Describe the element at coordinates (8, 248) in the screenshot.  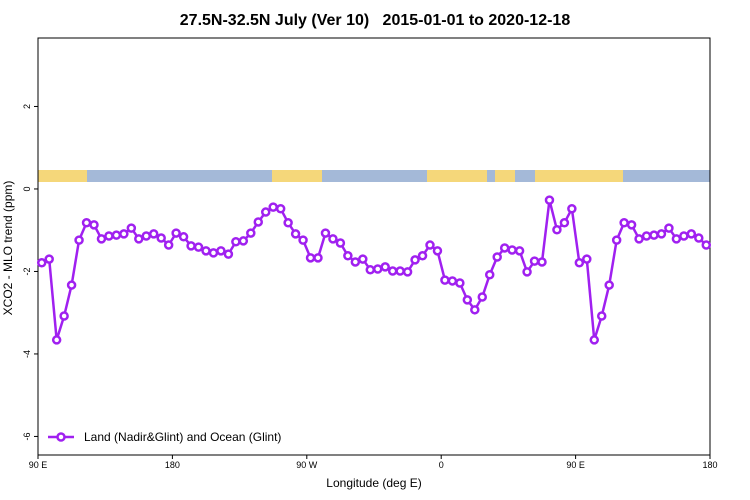
I see `y-axis-label: XCO2 - MLO trend (ppm)` at that location.